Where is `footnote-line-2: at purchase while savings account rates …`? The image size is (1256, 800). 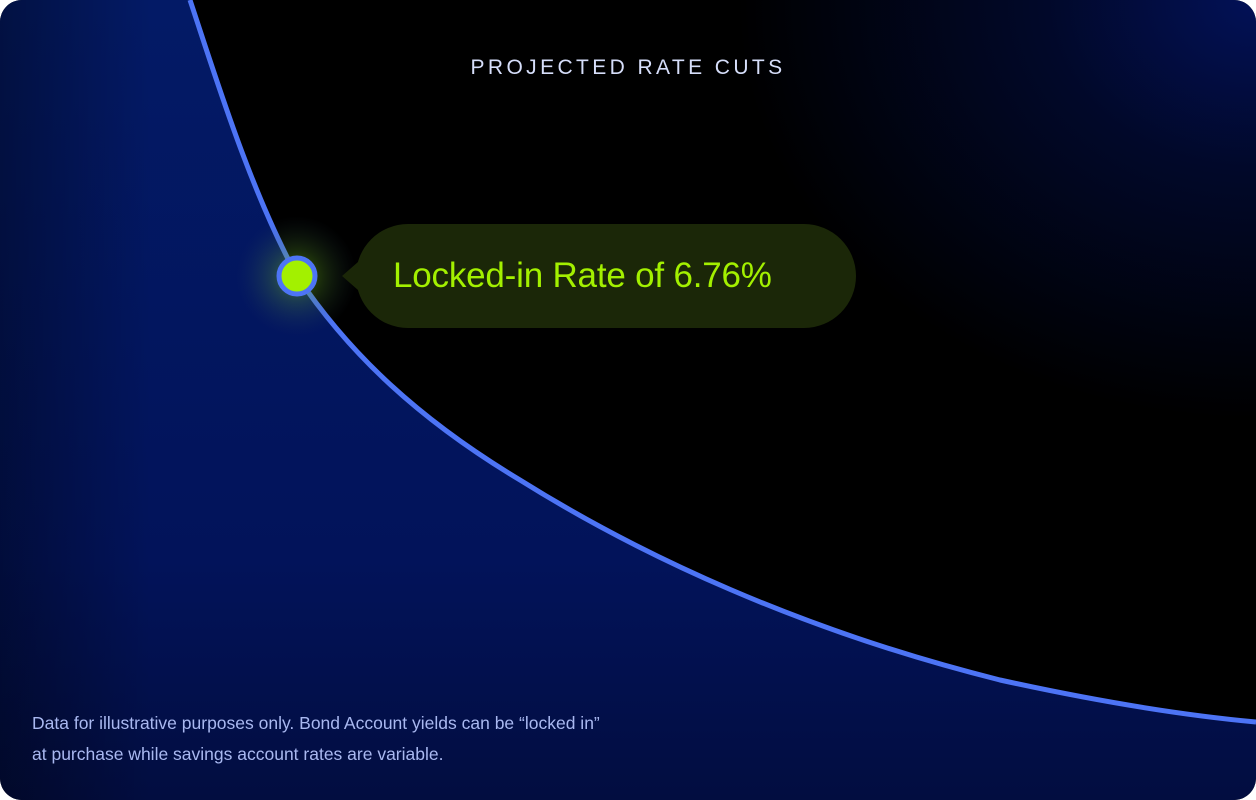
footnote-line-2: at purchase while savings account rates … is located at coordinates (238, 754).